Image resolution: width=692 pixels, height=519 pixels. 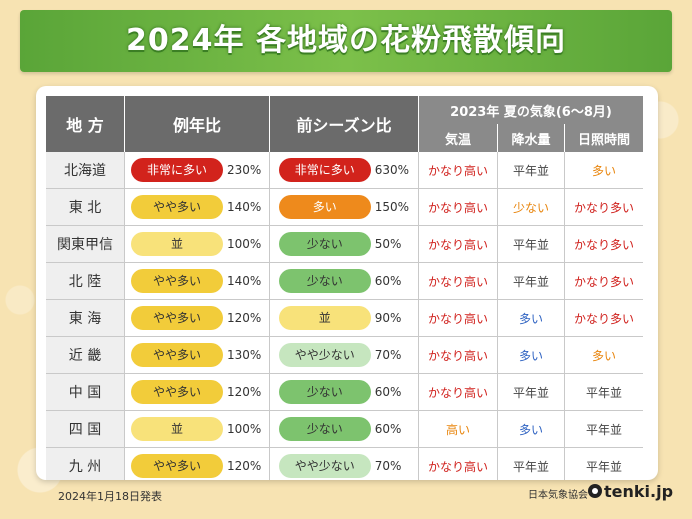 I want to click on table-row: 中 国やや多い 120% 少ない 60% かなり高い 平年並 平年並, so click(x=344, y=392).